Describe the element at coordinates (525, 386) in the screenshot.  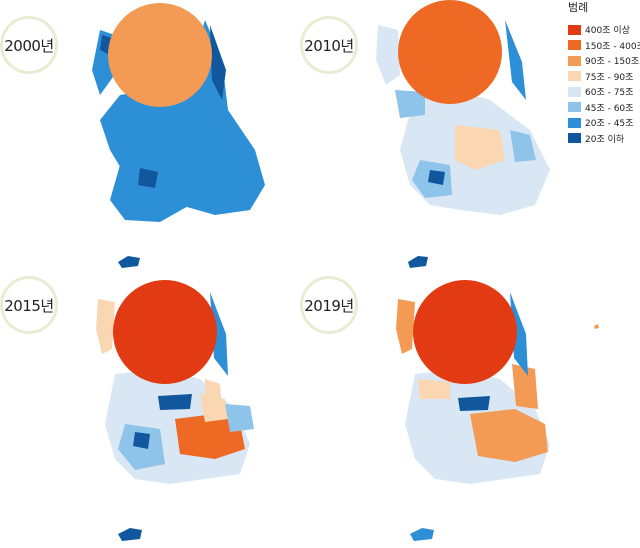
I see `region-east-orange` at that location.